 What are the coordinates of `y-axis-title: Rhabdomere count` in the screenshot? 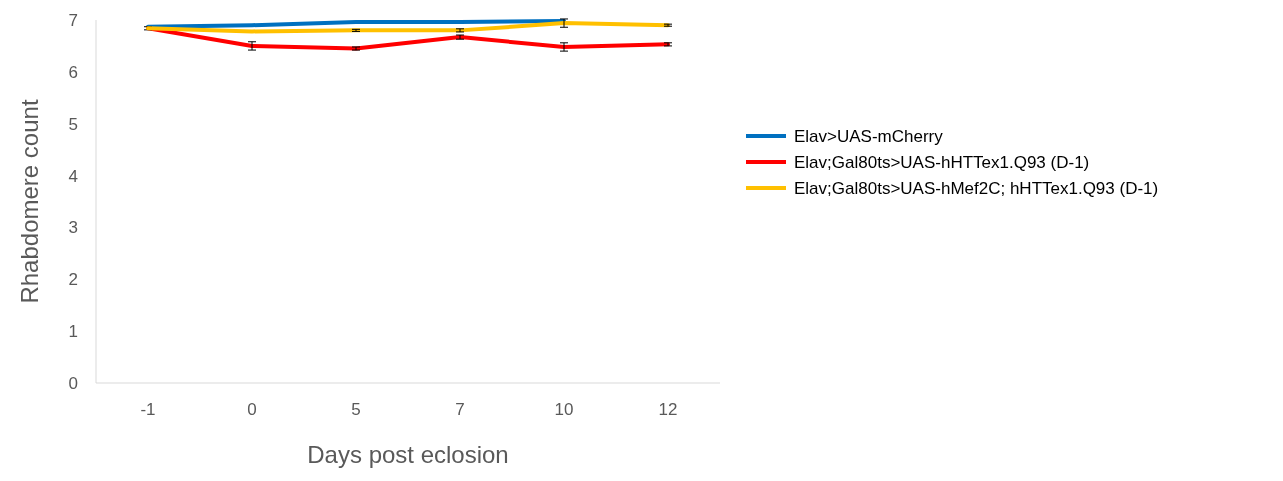 It's located at (29, 201).